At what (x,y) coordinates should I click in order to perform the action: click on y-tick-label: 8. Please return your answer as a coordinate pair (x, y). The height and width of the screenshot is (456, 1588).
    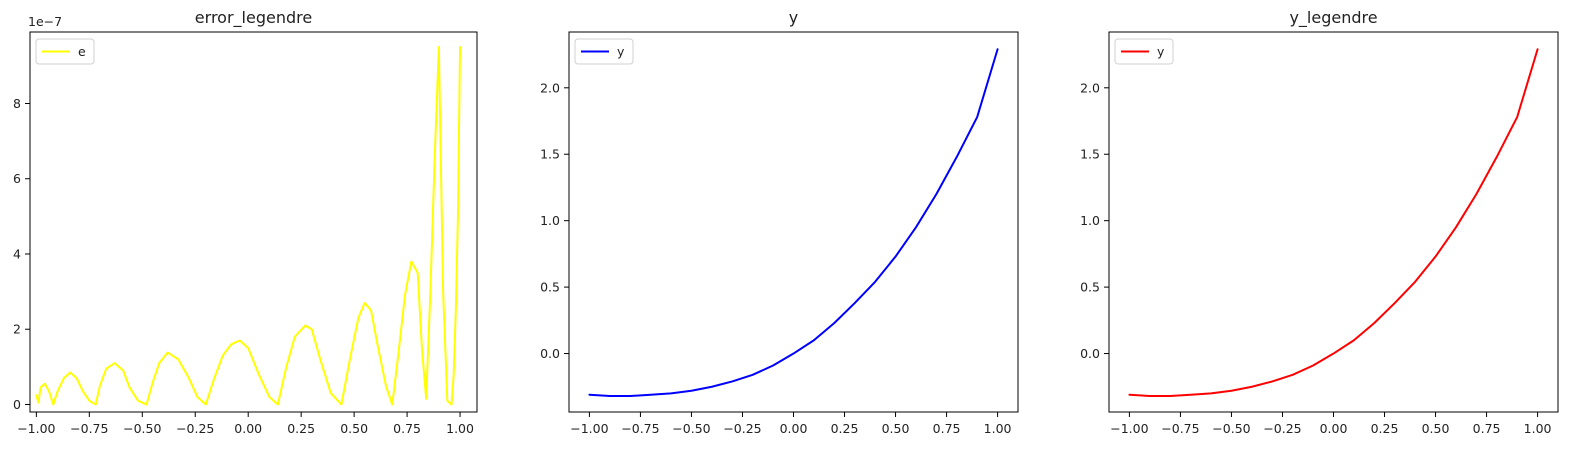
    Looking at the image, I should click on (17, 103).